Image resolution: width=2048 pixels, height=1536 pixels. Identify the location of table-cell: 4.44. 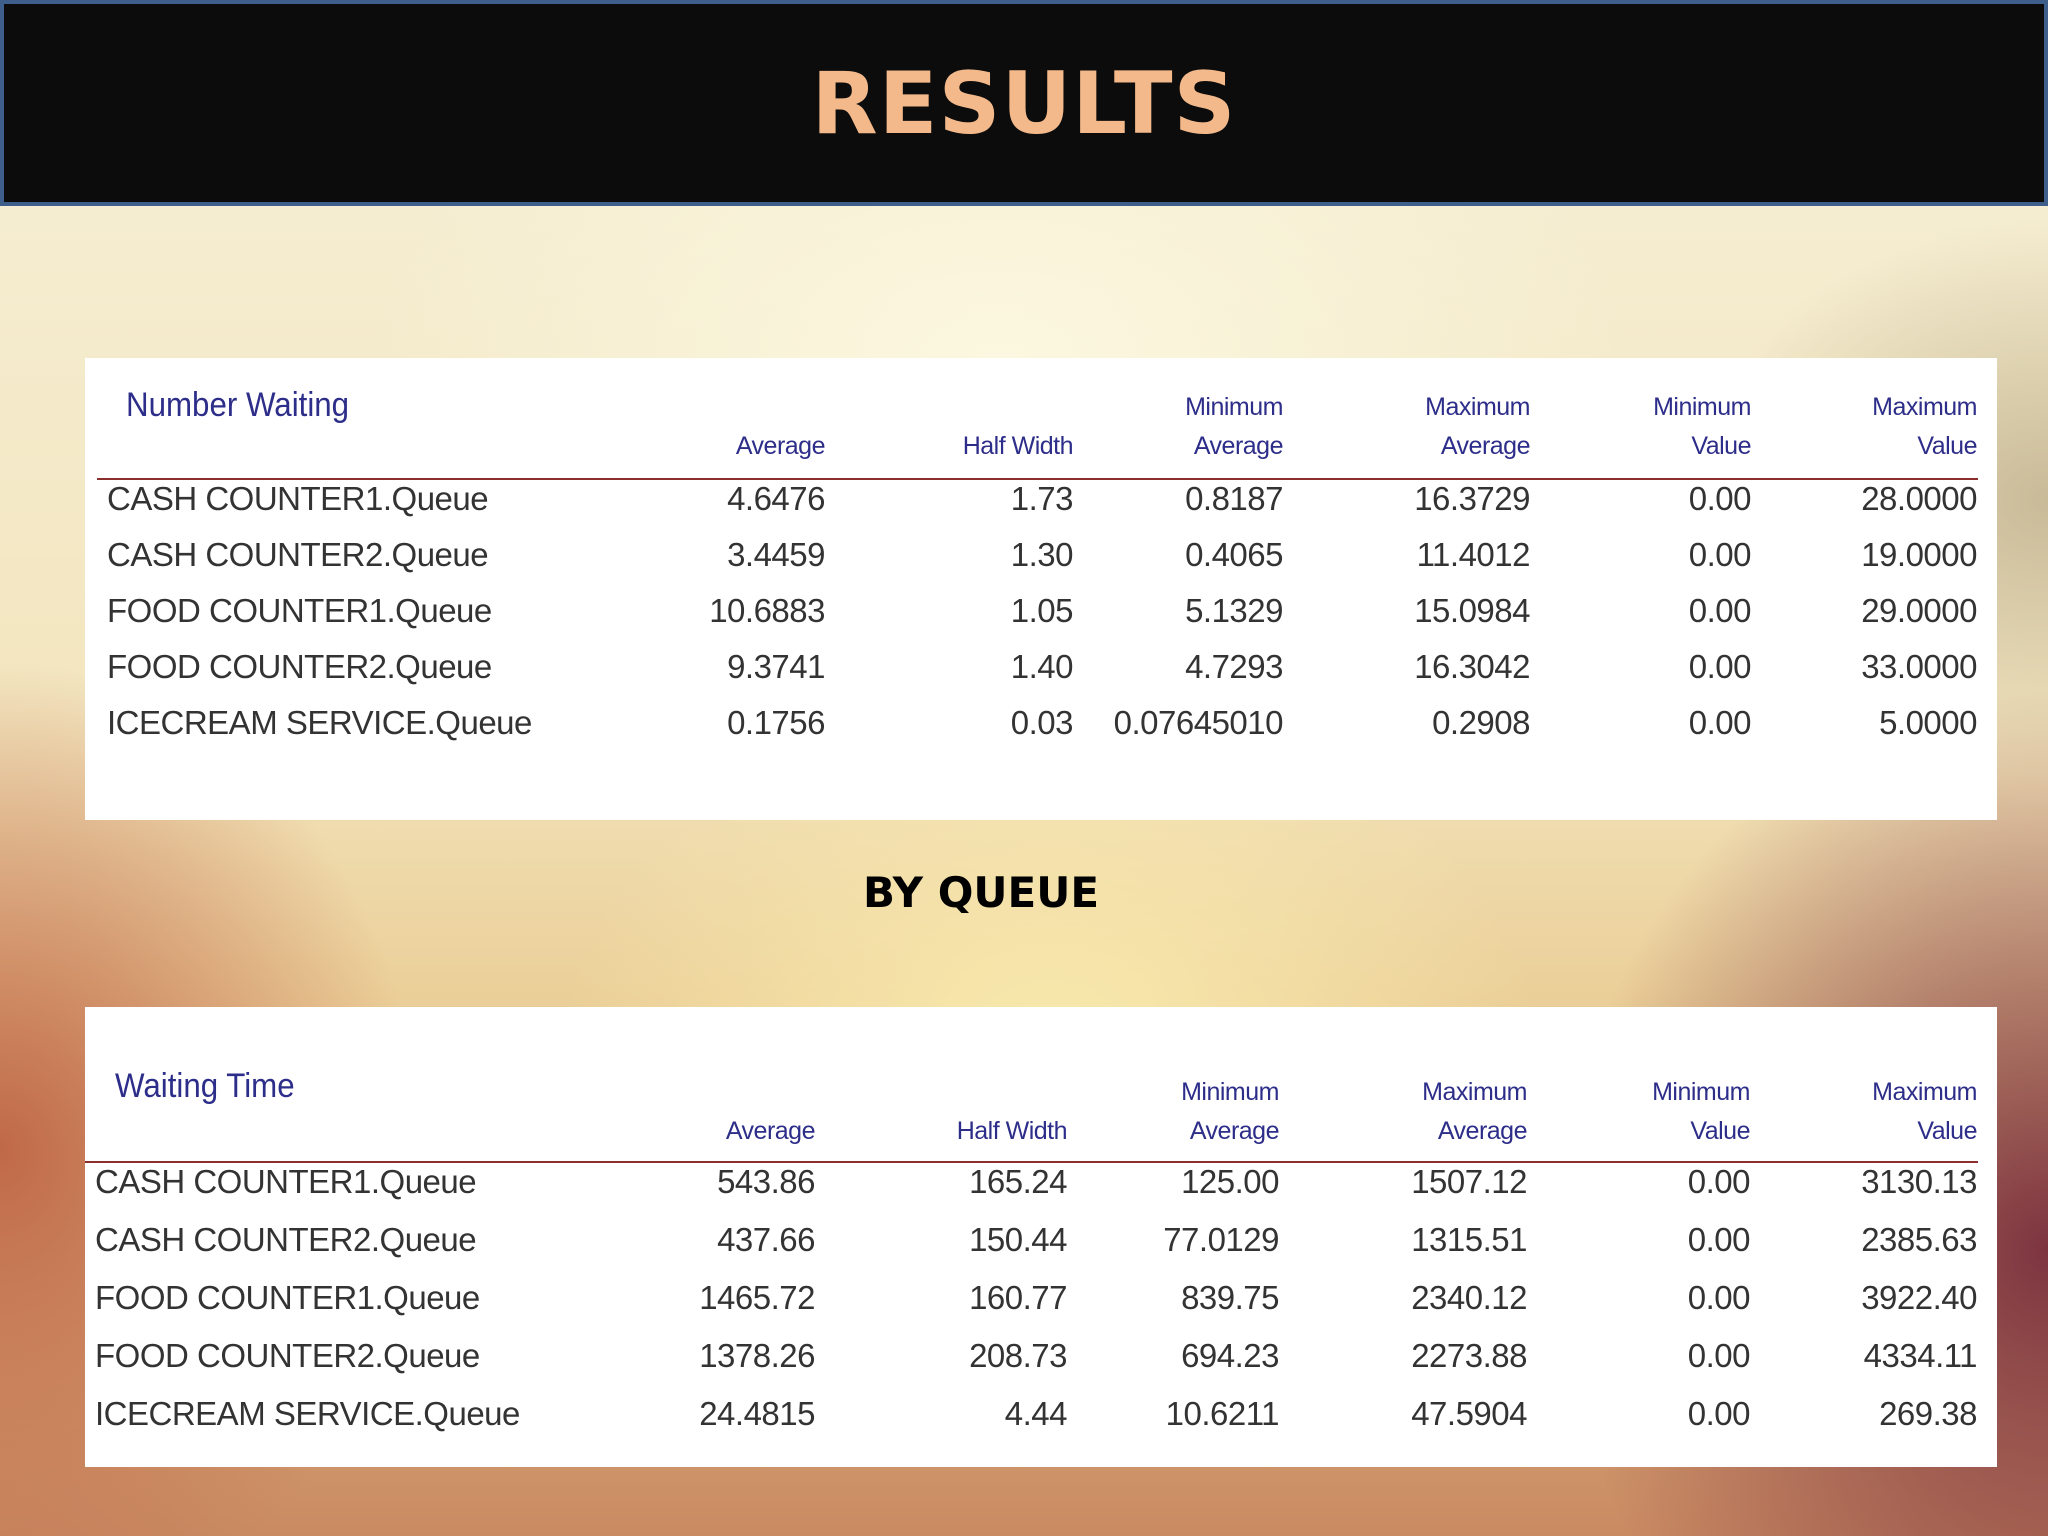
(1036, 1413).